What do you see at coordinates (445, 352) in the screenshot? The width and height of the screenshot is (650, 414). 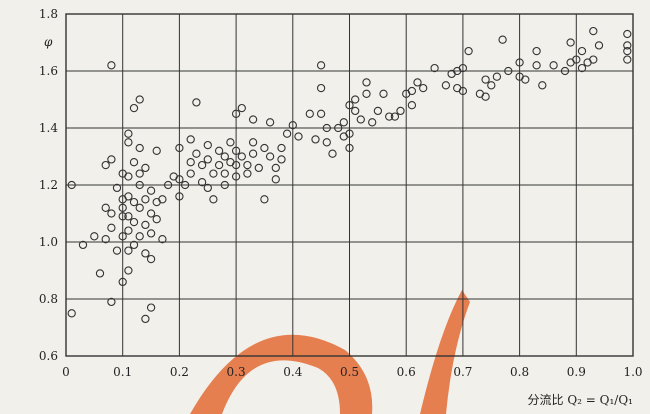 I see `watermark-arc-right` at bounding box center [445, 352].